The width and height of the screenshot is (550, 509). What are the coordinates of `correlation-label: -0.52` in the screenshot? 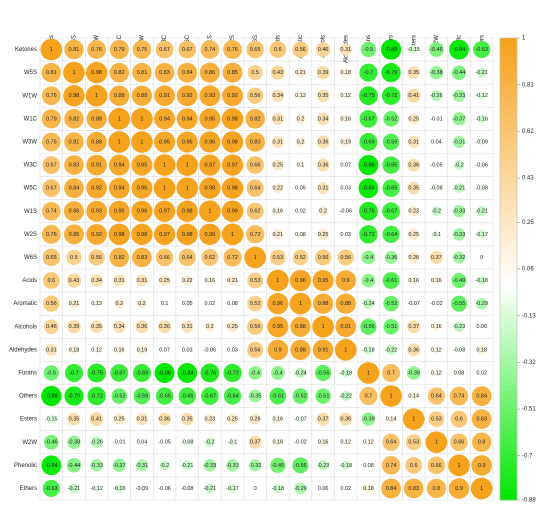 It's located at (119, 397).